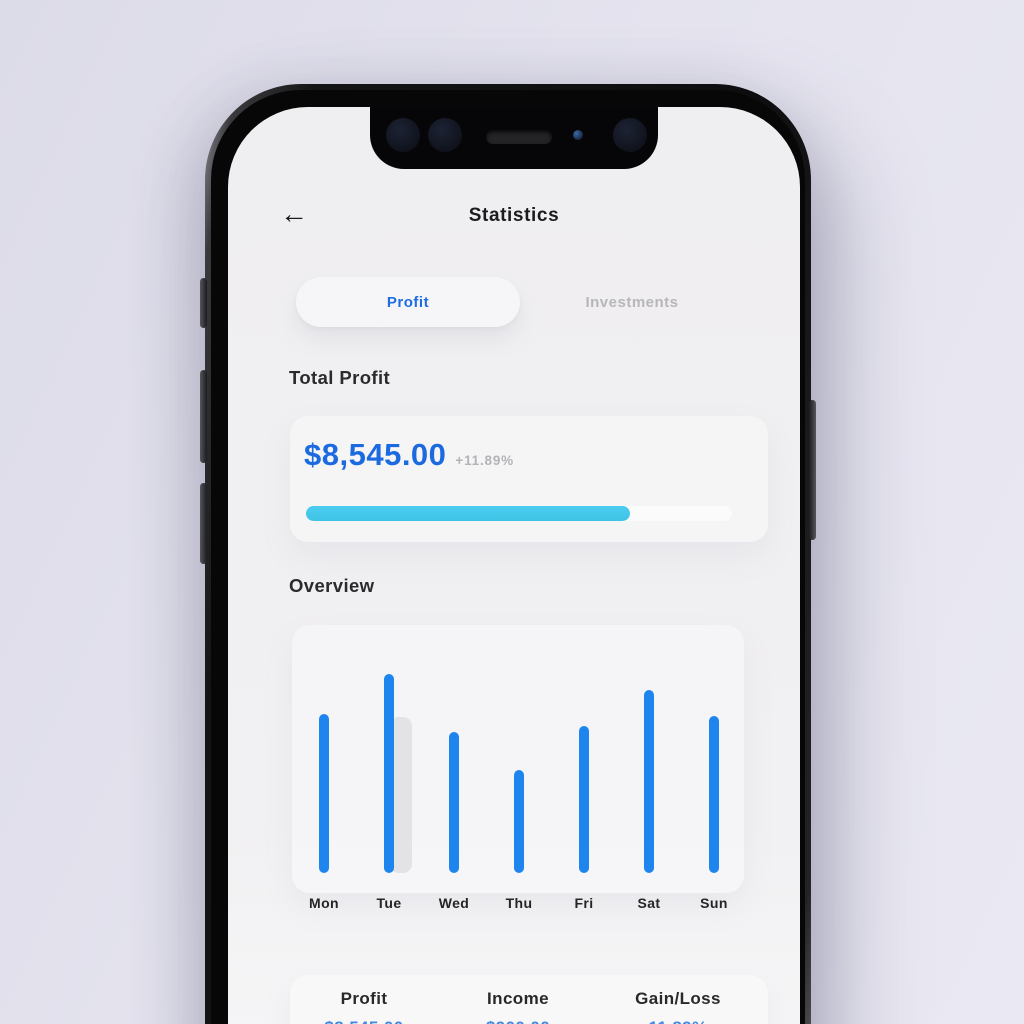 This screenshot has height=1024, width=1024. Describe the element at coordinates (203, 416) in the screenshot. I see `volume-up-button` at that location.